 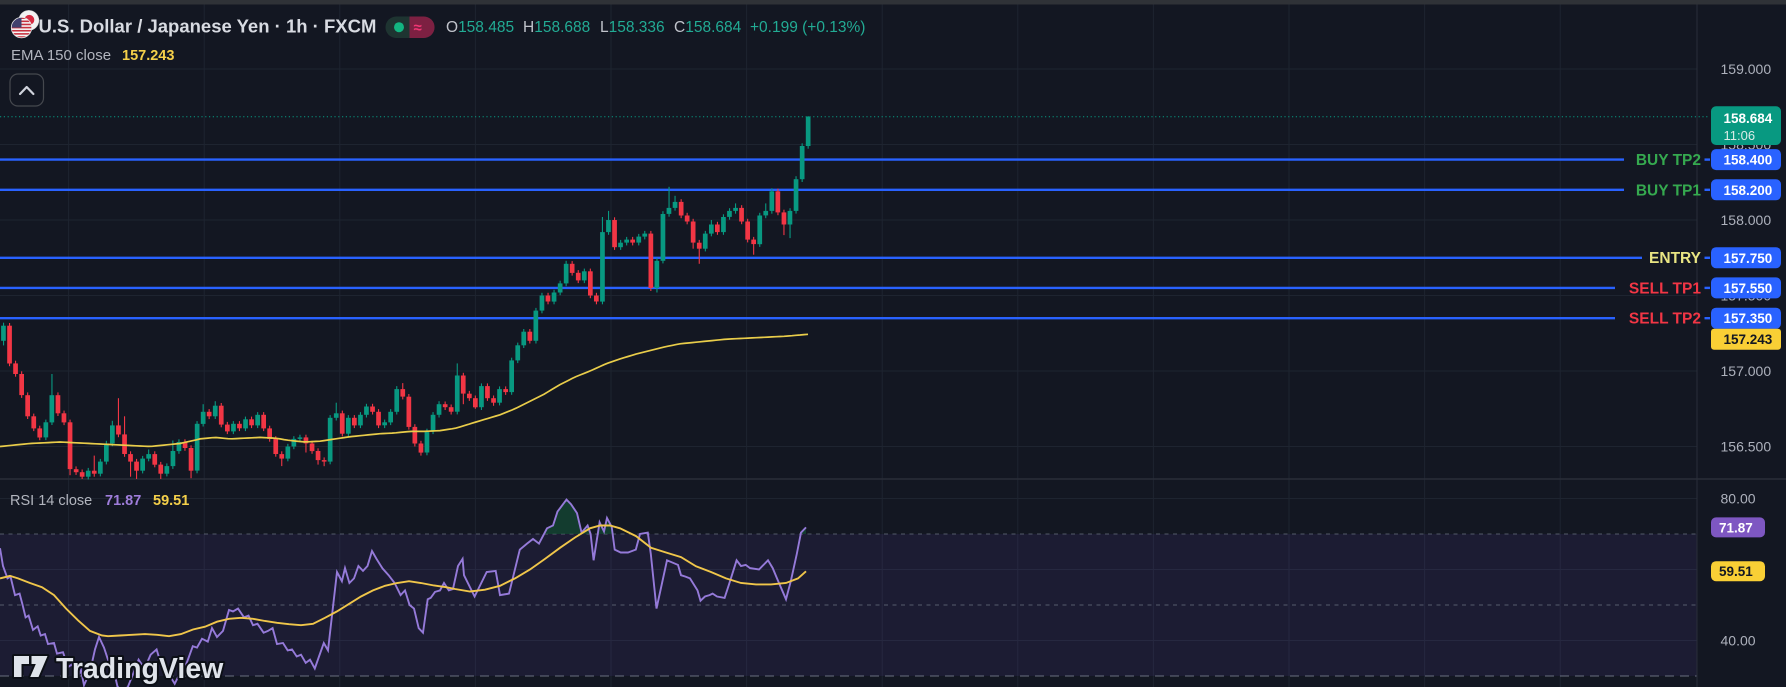 What do you see at coordinates (1738, 641) in the screenshot?
I see `svg-text: 40.00` at bounding box center [1738, 641].